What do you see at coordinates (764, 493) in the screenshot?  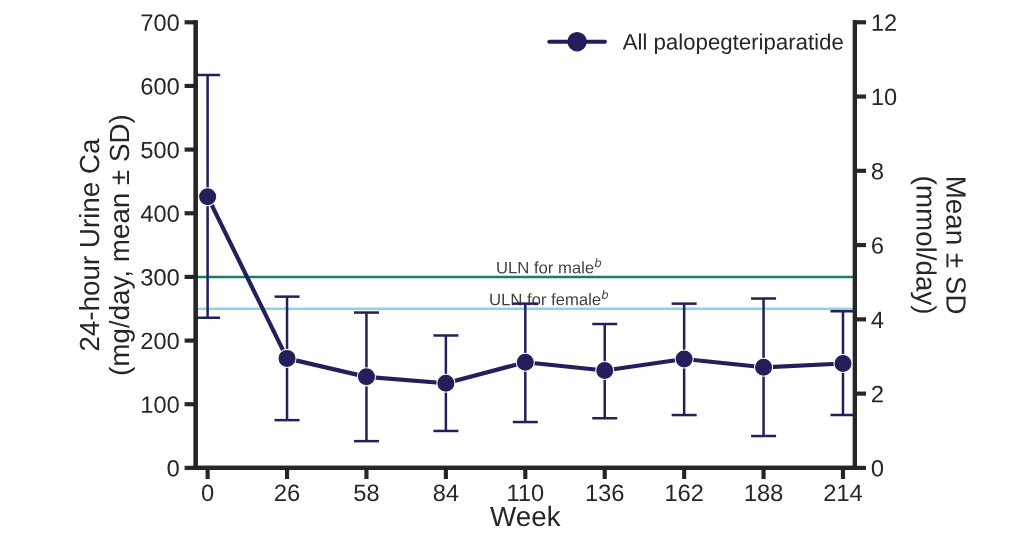 I see `x-tick-label: 188` at bounding box center [764, 493].